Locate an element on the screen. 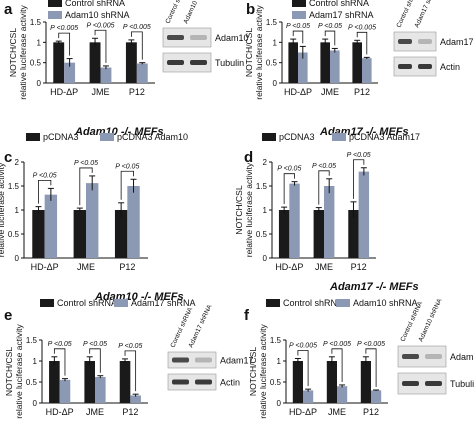 This screenshot has width=474, height=445. panel-letter: b is located at coordinates (250, 9).